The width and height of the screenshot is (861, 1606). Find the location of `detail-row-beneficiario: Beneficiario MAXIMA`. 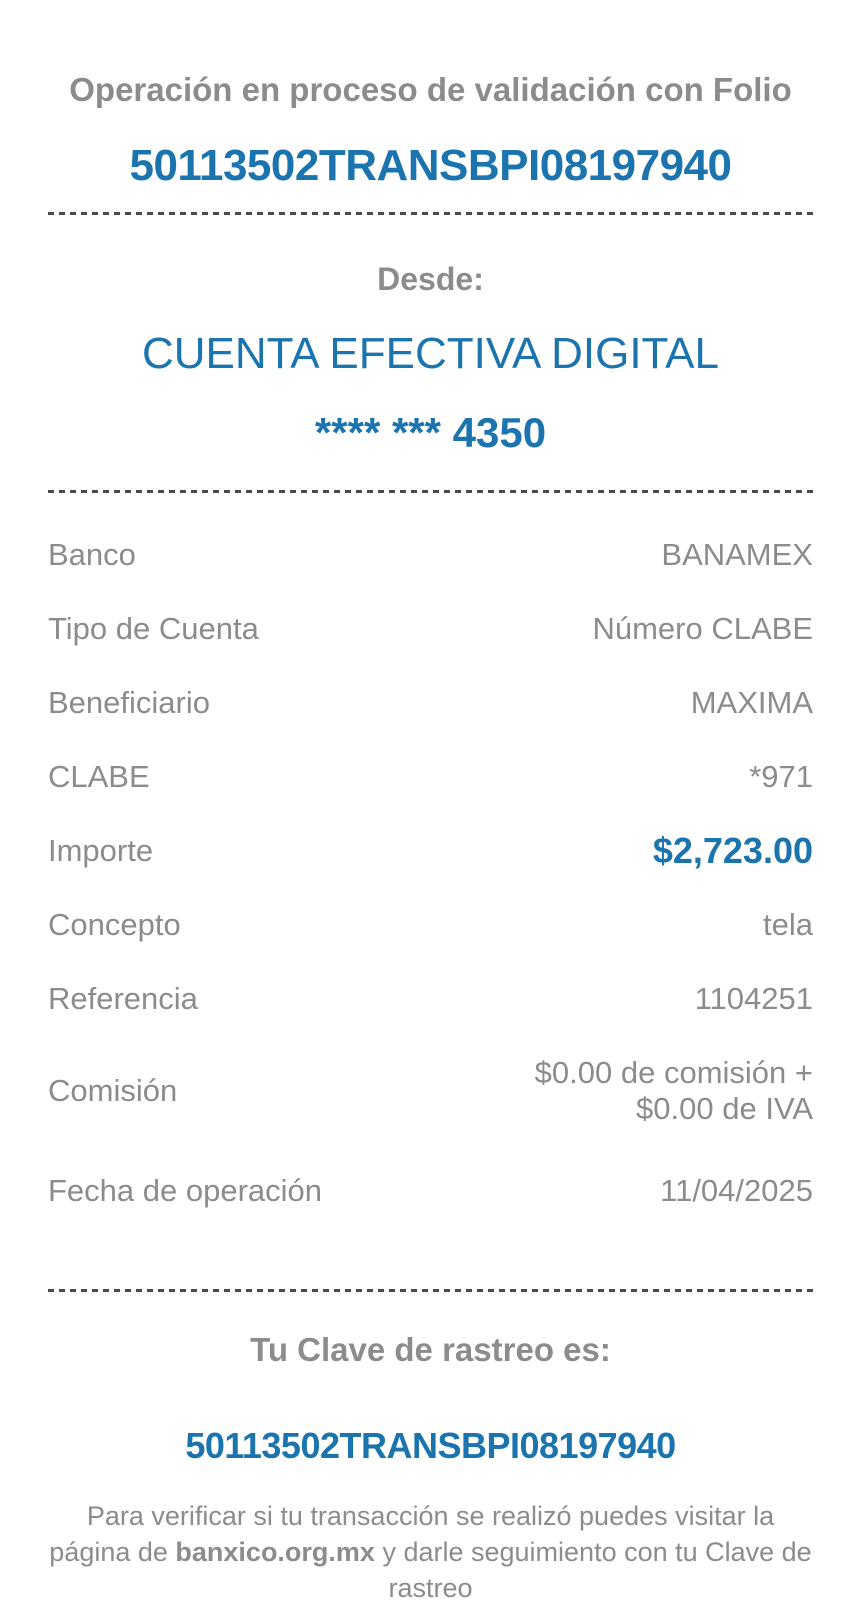

detail-row-beneficiario: Beneficiario MAXIMA is located at coordinates (430, 703).